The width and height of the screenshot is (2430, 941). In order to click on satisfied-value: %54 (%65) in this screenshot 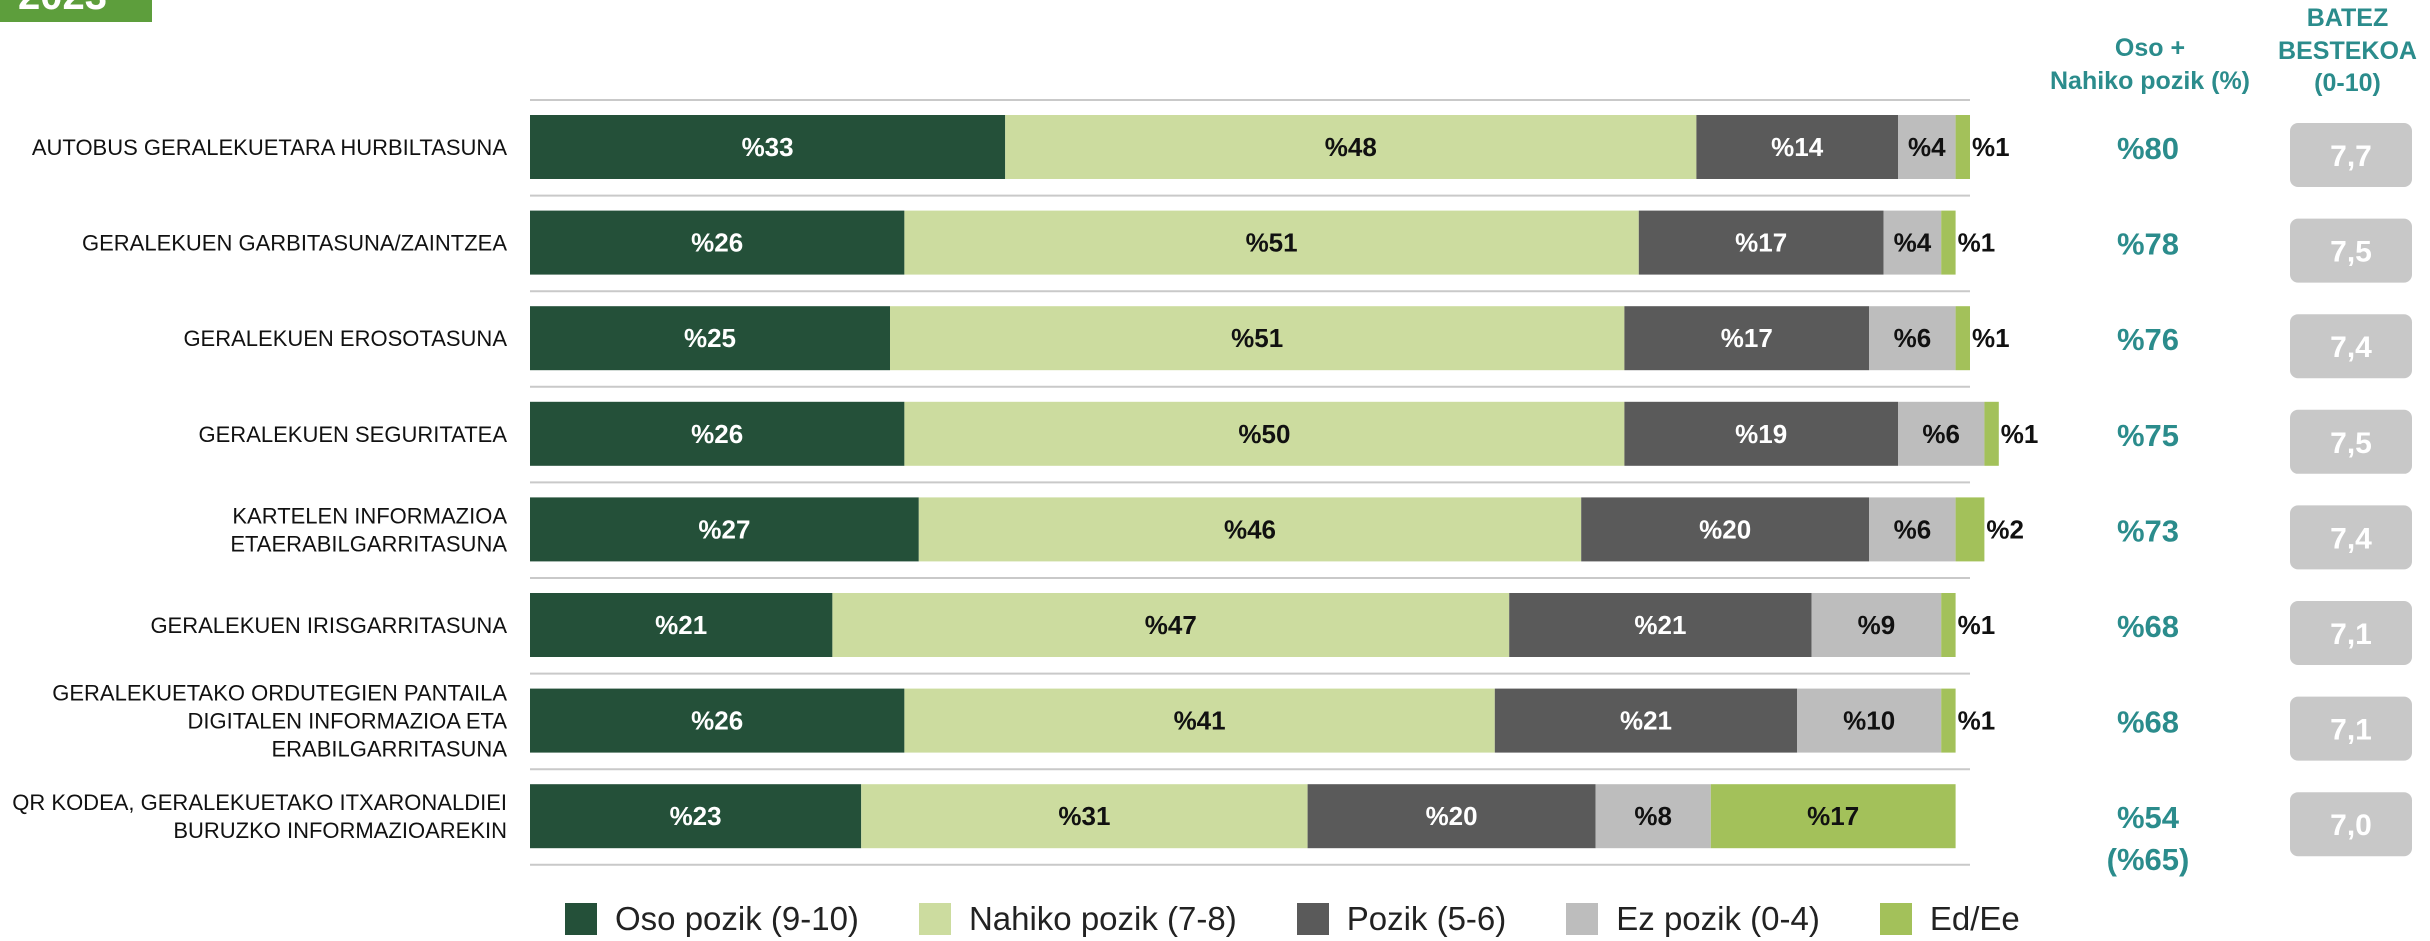, I will do `click(2148, 838)`.